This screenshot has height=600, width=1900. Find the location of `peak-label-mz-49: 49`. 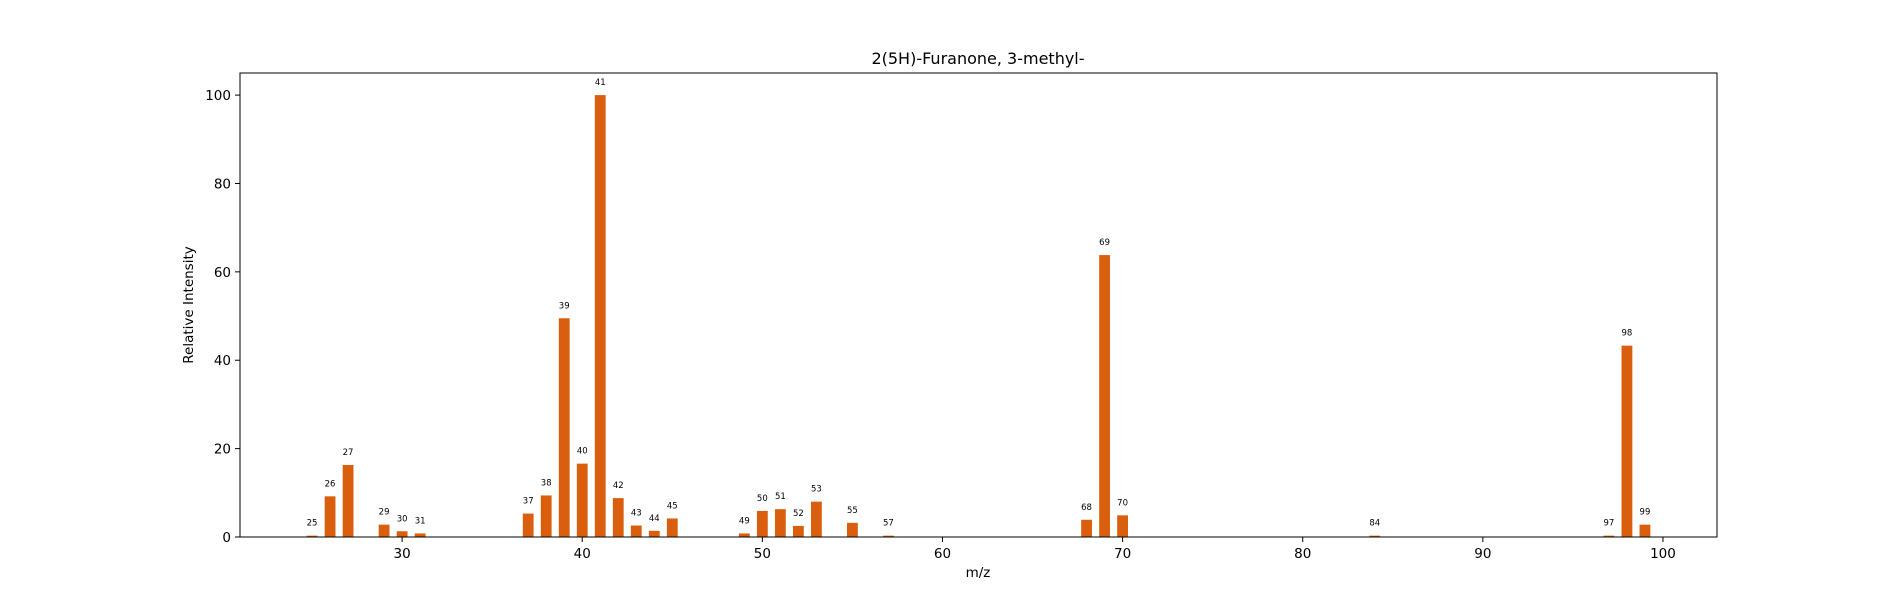

peak-label-mz-49: 49 is located at coordinates (744, 521).